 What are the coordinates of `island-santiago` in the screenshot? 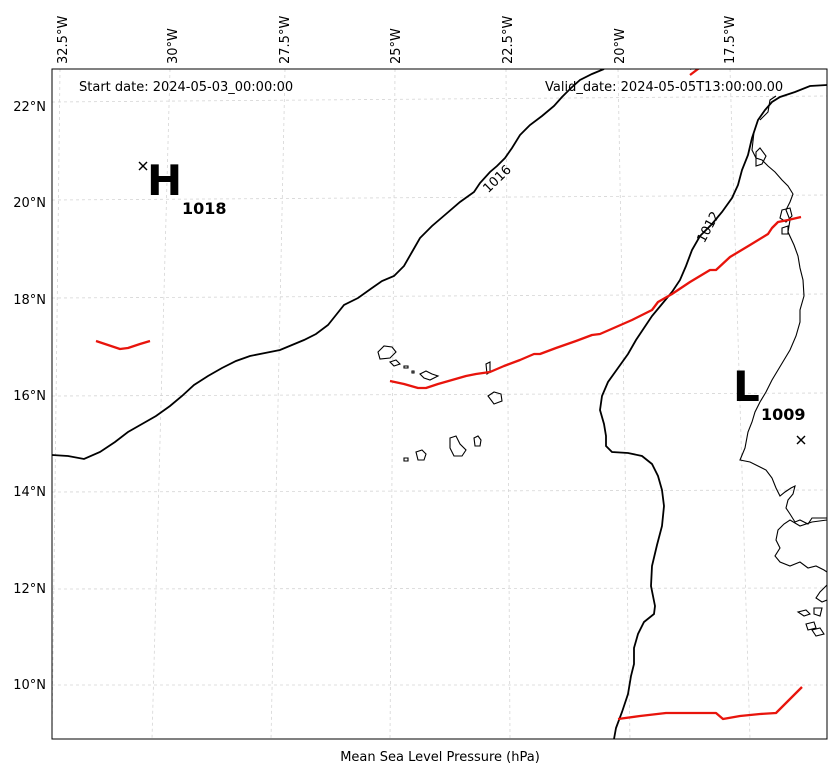 It's located at (458, 446).